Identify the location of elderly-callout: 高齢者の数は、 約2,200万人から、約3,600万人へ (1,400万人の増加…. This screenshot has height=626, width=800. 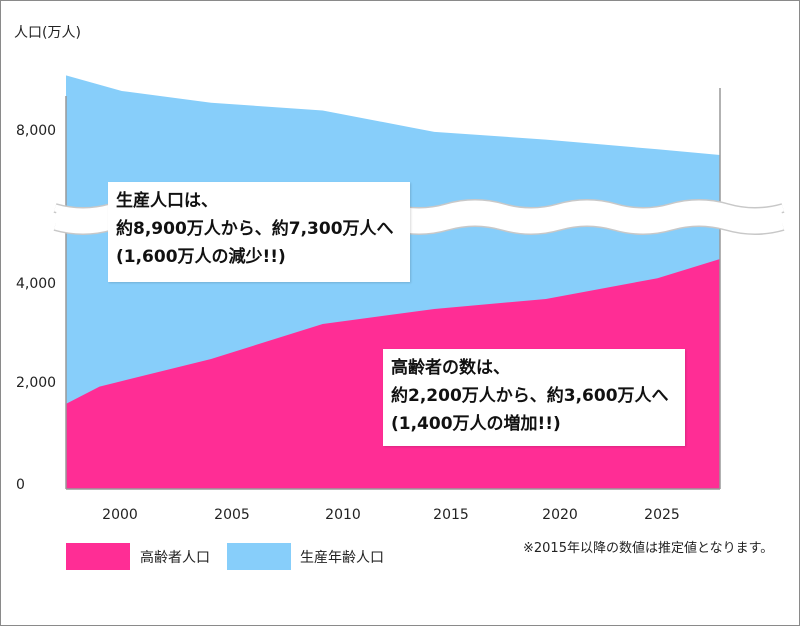
(534, 397).